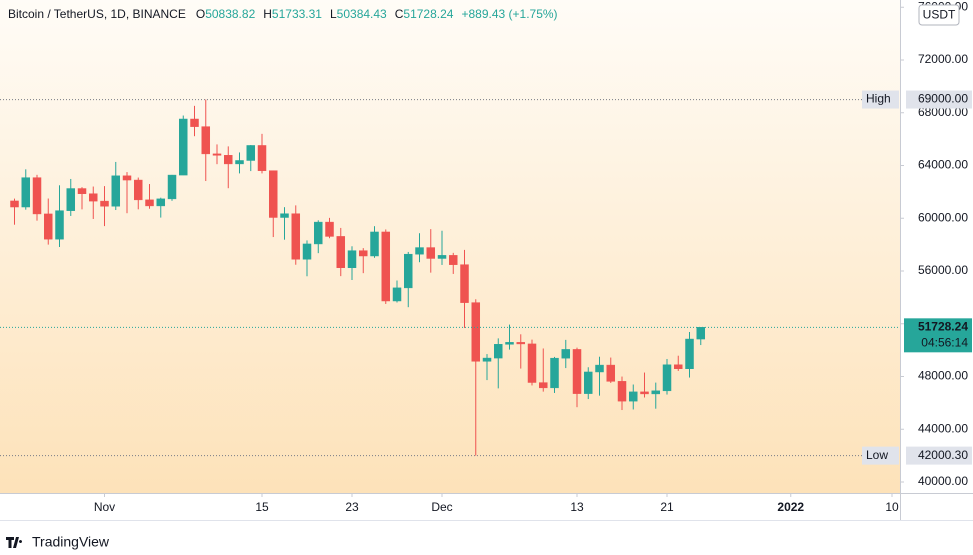 The image size is (973, 555). I want to click on ohlc-letter: C, so click(399, 14).